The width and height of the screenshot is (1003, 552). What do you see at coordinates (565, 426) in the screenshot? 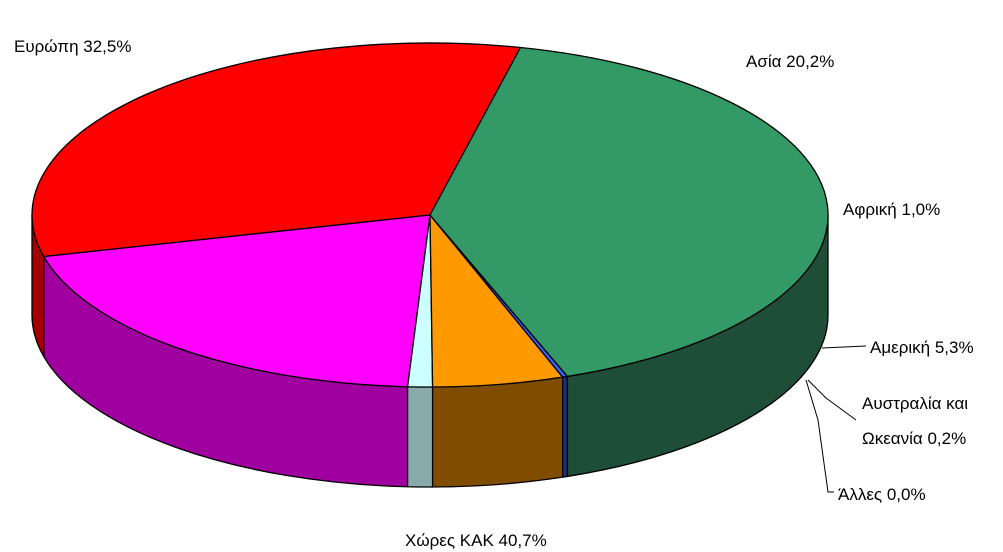
I see `slice-side-australia` at bounding box center [565, 426].